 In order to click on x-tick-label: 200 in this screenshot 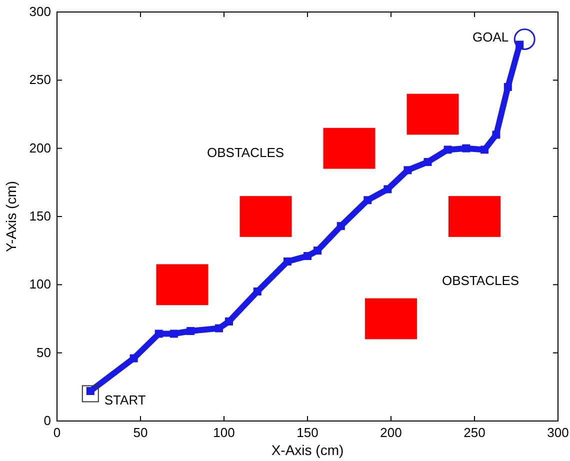, I will do `click(391, 432)`.